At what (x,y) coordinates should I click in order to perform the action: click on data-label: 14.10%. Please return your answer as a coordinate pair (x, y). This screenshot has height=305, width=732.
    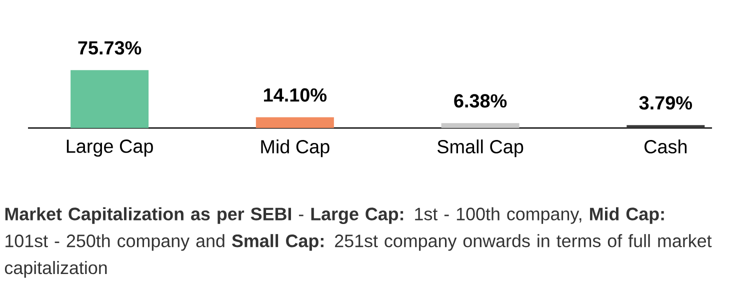
    Looking at the image, I should click on (295, 95).